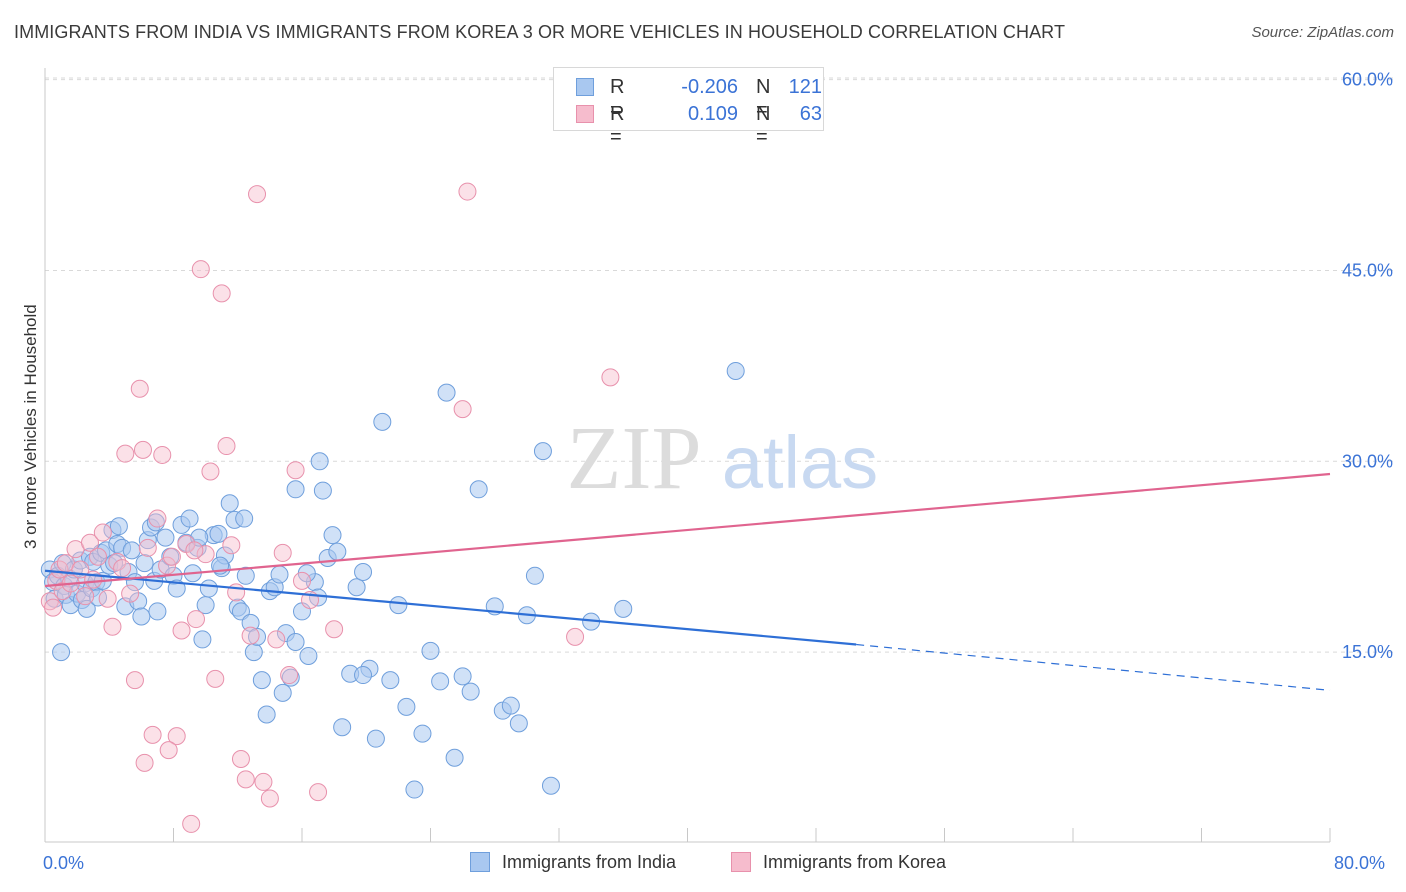  What do you see at coordinates (30, 426) in the screenshot?
I see `y-axis-label: 3 or more Vehicles in Household` at bounding box center [30, 426].